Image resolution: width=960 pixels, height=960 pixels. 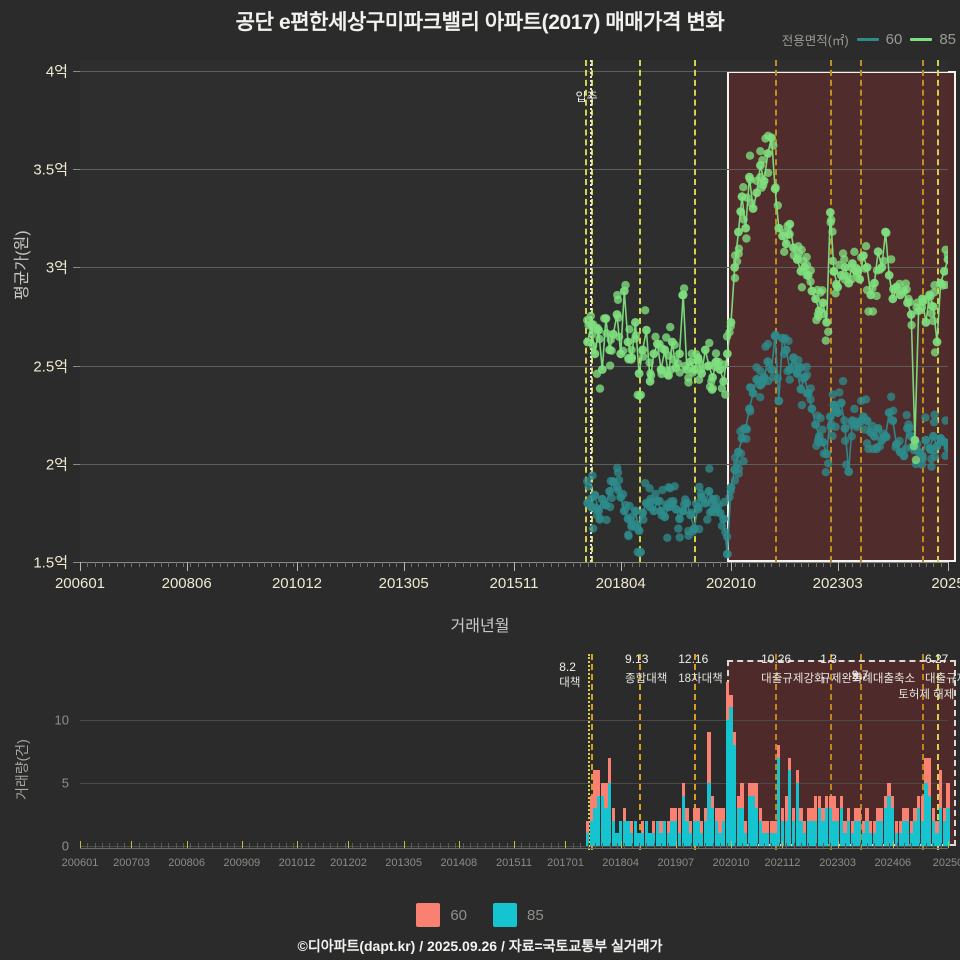 What do you see at coordinates (933, 39) in the screenshot?
I see `legend-item-85: 85` at bounding box center [933, 39].